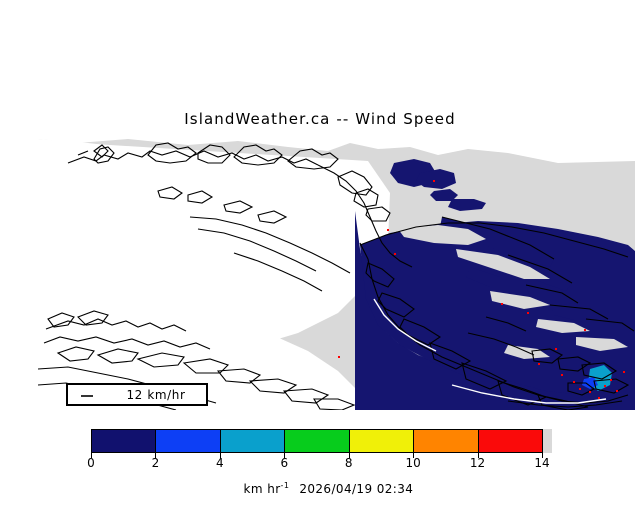 Image resolution: width=640 pixels, height=510 pixels. I want to click on colorbar-units-and-timestamp: km hr-1 2026/04/19 02:34, so click(320, 488).